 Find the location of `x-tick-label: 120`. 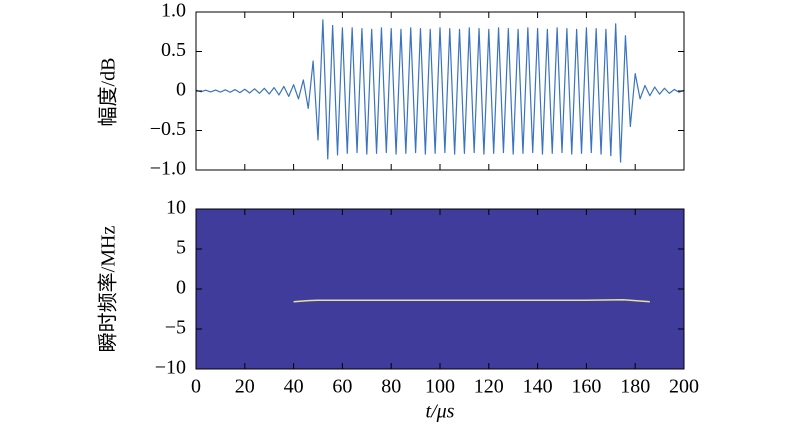

x-tick-label: 120 is located at coordinates (489, 387).